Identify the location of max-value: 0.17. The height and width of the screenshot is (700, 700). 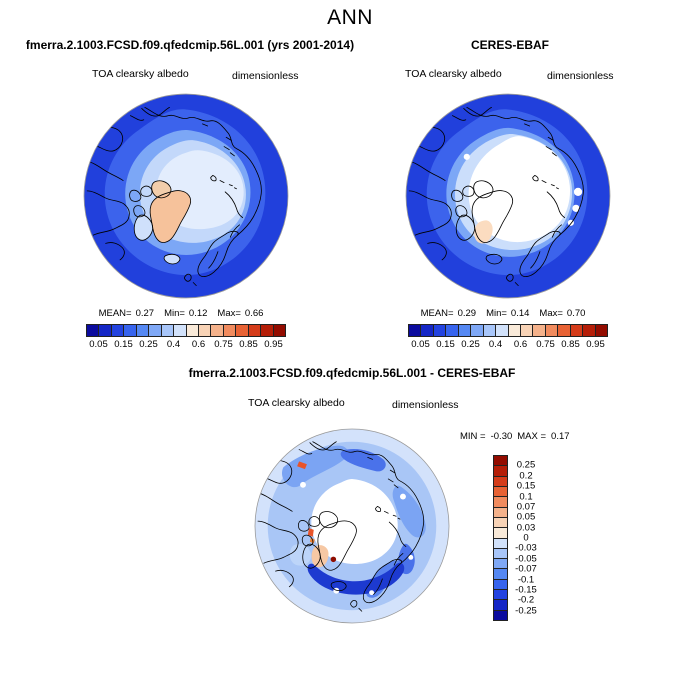
(560, 436).